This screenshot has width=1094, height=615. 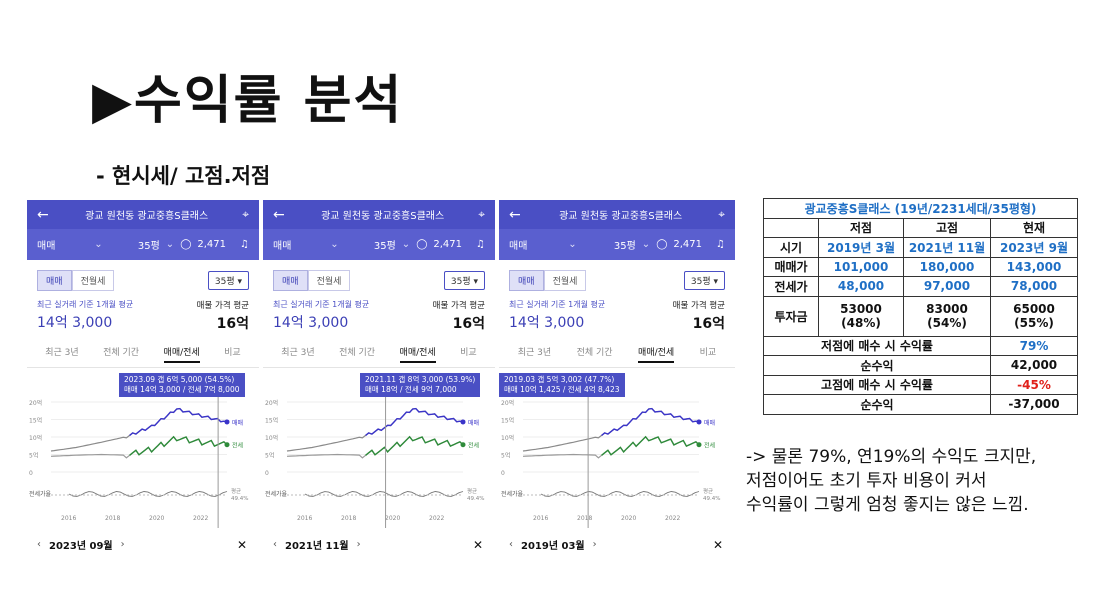 What do you see at coordinates (475, 499) in the screenshot?
I see `avg-value: 49.4%` at bounding box center [475, 499].